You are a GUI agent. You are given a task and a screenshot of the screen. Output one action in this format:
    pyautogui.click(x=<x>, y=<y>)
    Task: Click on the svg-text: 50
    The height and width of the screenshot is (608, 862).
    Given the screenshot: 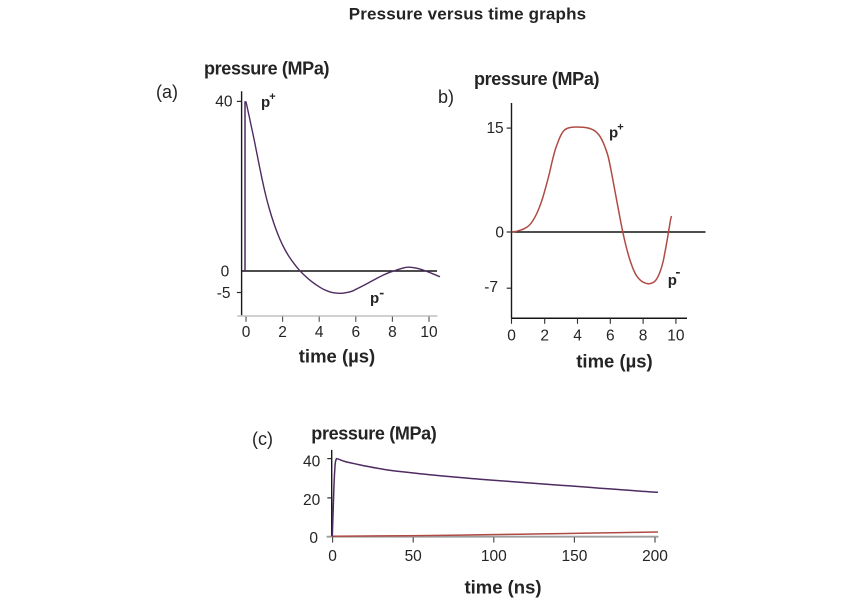 What is the action you would take?
    pyautogui.click(x=414, y=556)
    